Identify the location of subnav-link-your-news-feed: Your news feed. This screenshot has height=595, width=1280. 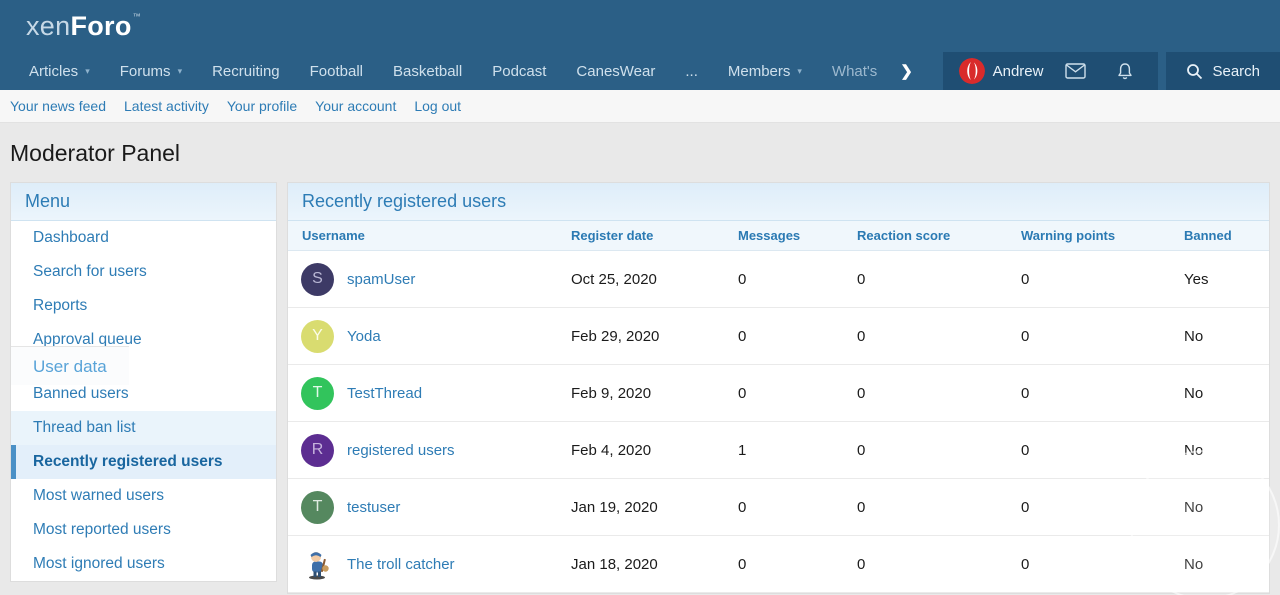
(58, 106).